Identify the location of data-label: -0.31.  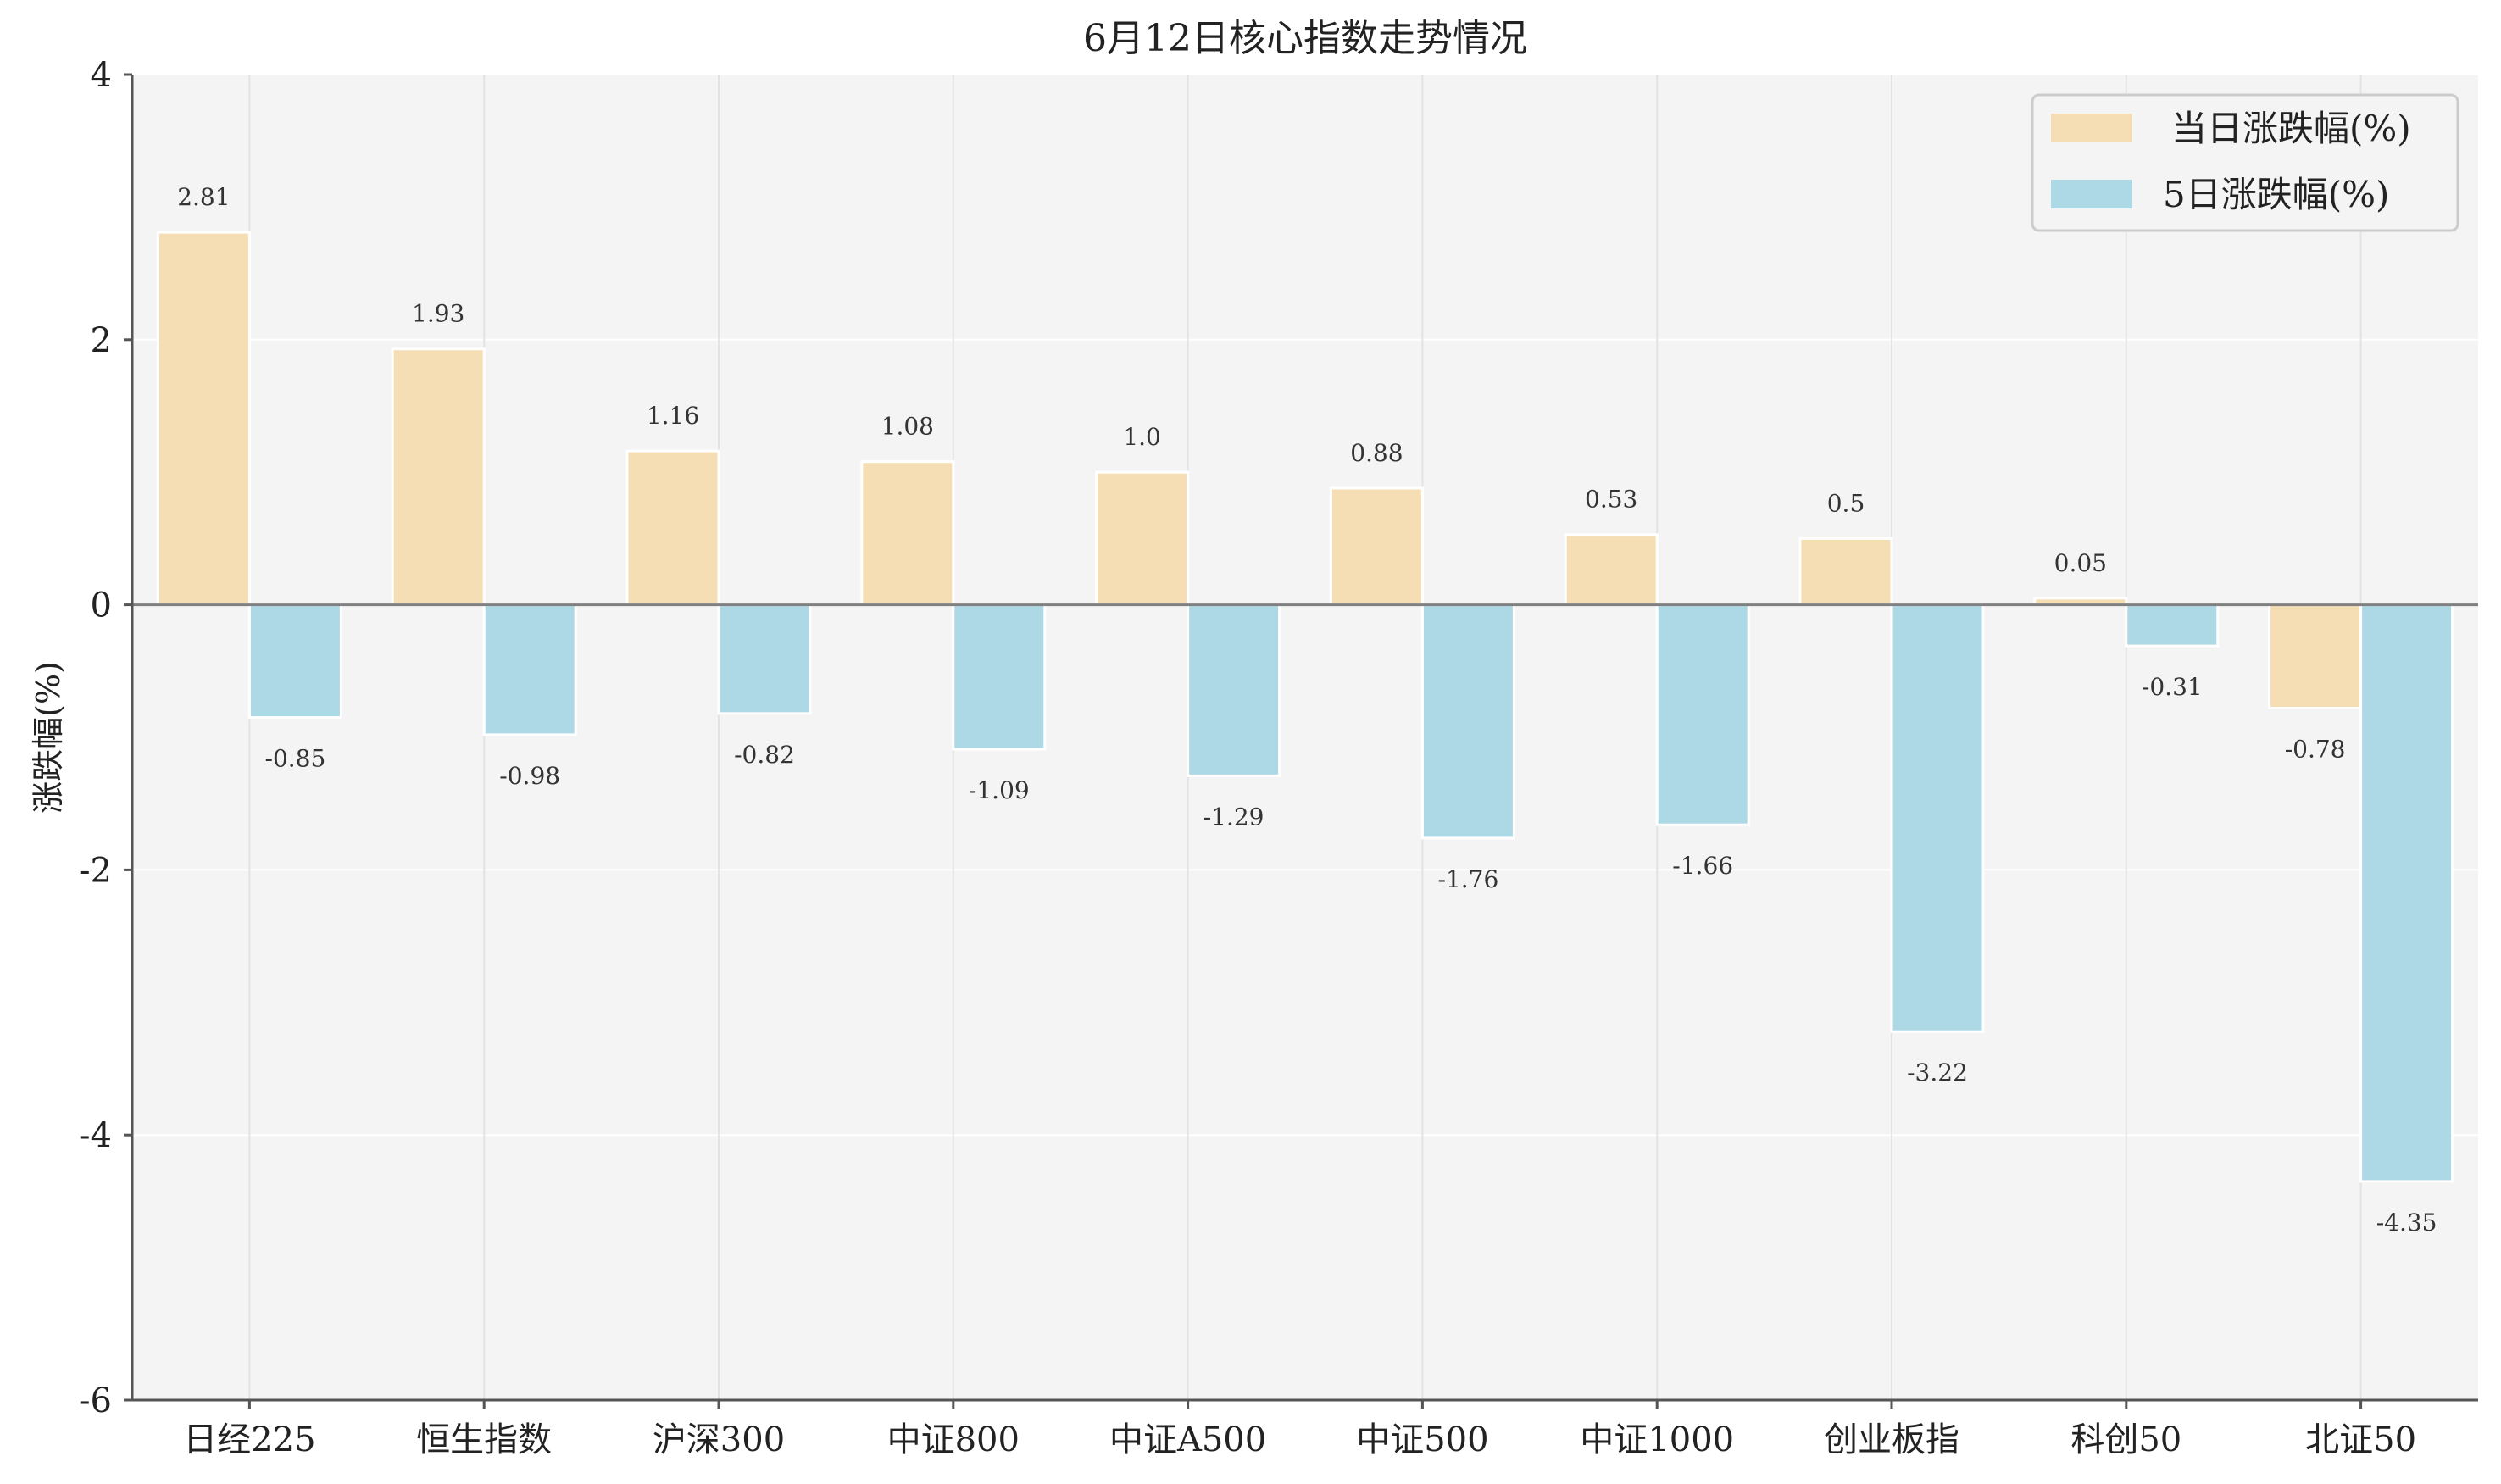
(2172, 687).